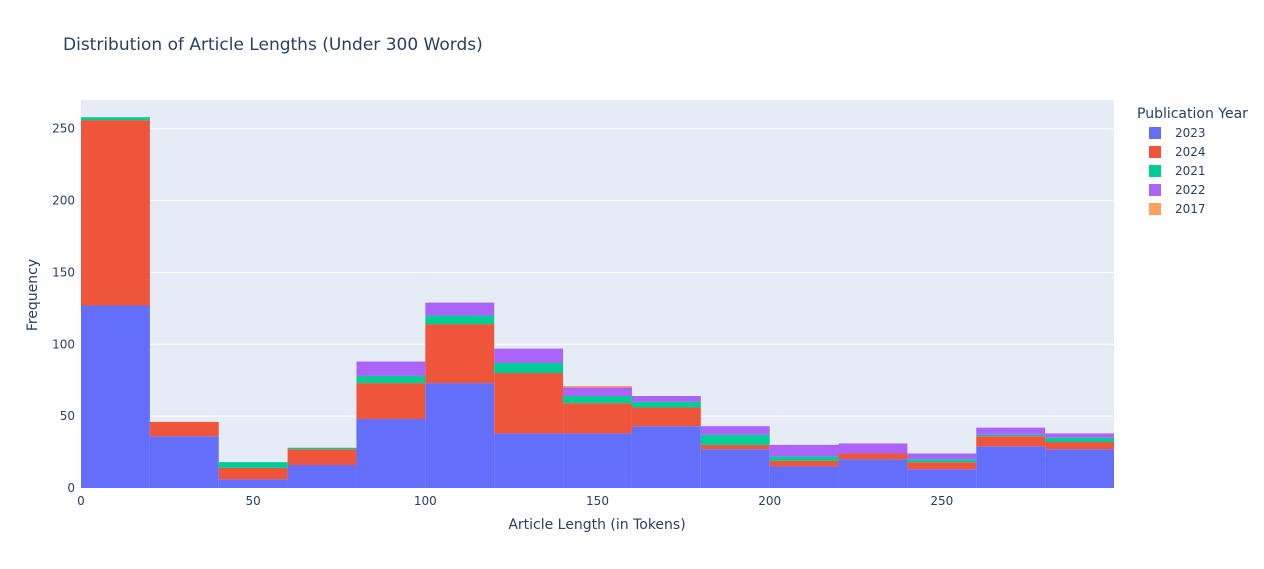 Image resolution: width=1264 pixels, height=569 pixels. I want to click on x-tick-label: 0, so click(81, 501).